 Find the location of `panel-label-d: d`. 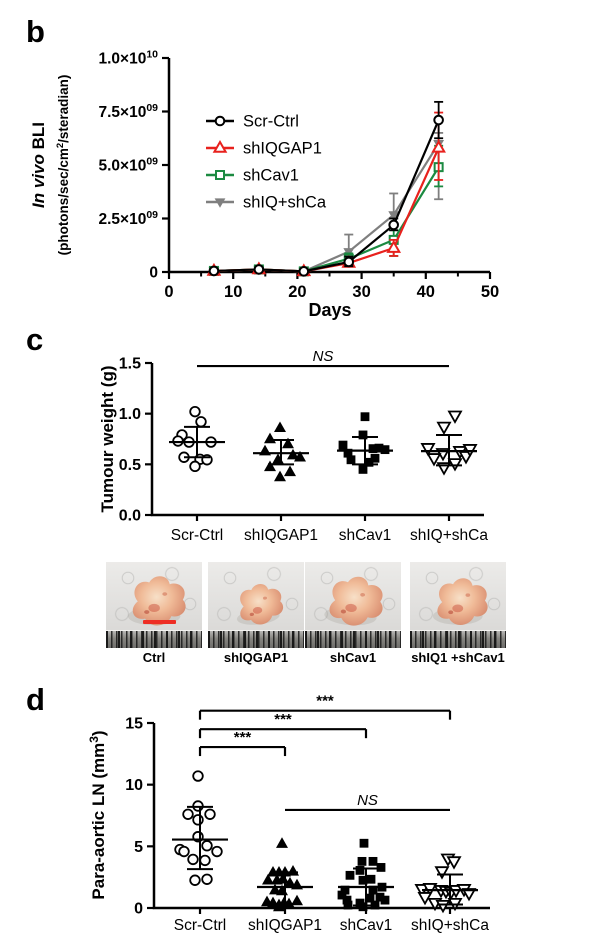

panel-label-d: d is located at coordinates (35, 699).